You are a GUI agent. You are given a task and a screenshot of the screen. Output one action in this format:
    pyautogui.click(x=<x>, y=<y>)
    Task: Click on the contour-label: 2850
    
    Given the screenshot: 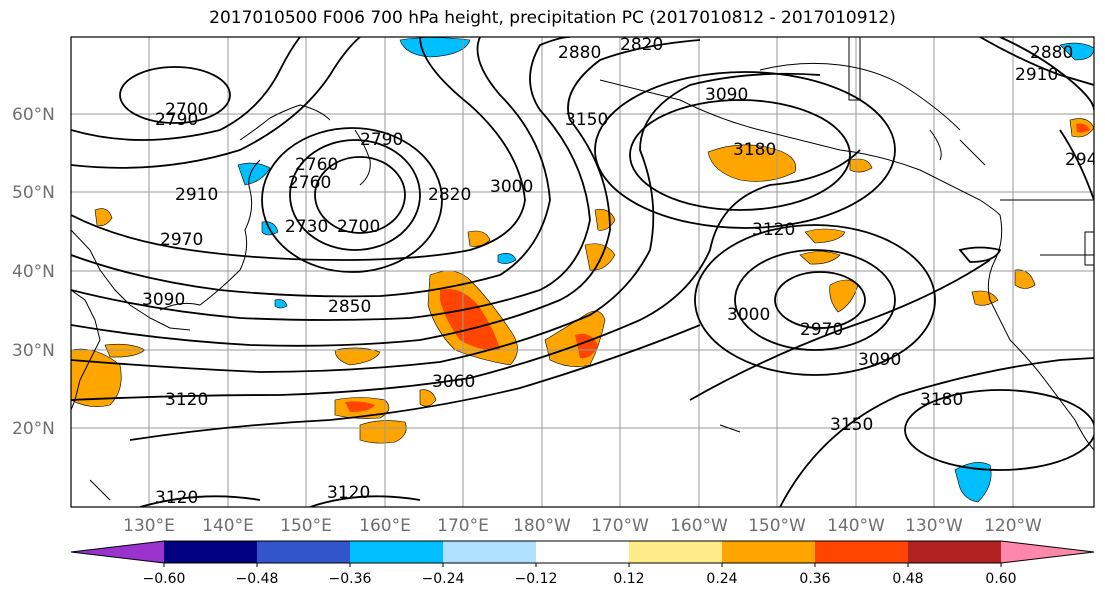 What is the action you would take?
    pyautogui.click(x=349, y=307)
    